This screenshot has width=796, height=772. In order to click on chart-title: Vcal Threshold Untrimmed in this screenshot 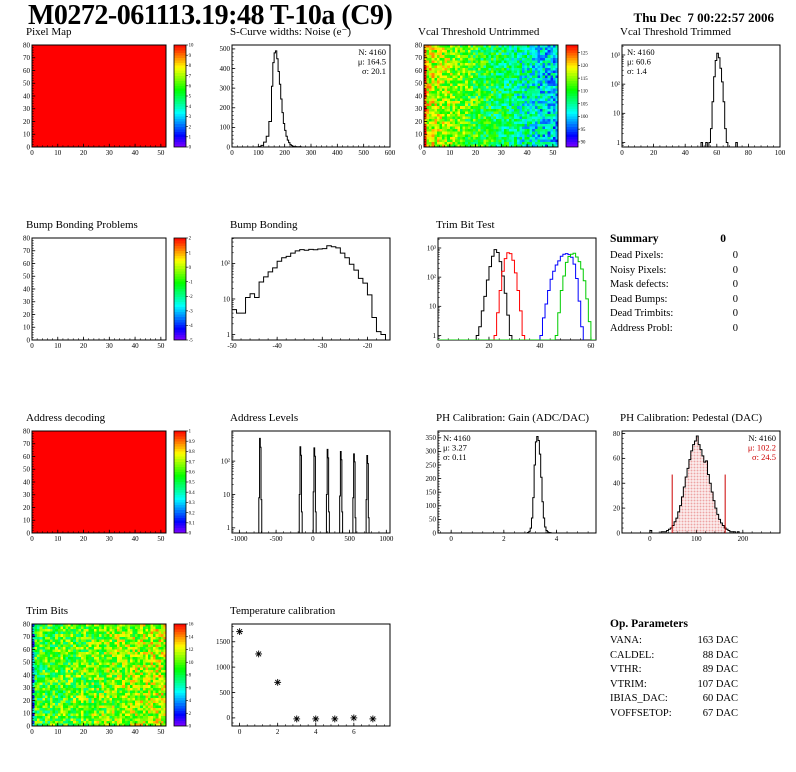, I will do `click(479, 32)`.